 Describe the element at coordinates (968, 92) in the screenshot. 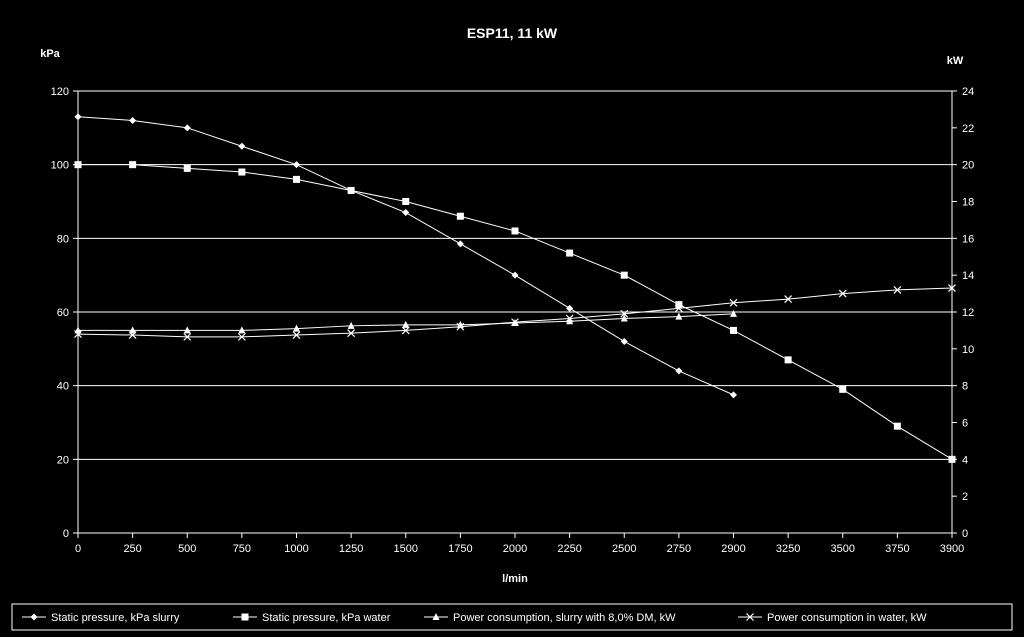

I see `y-right-tick-label: 24` at that location.